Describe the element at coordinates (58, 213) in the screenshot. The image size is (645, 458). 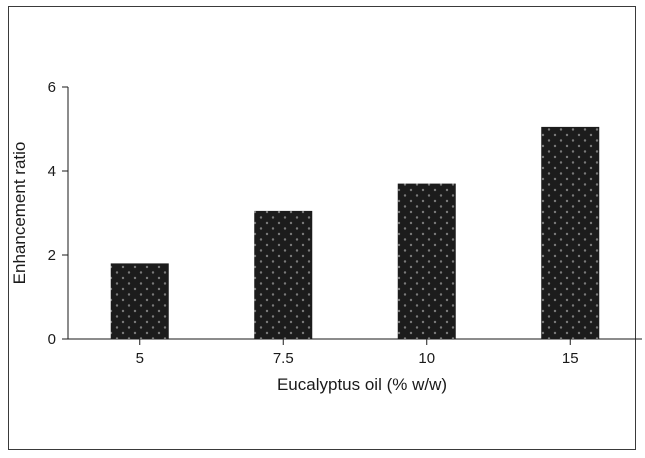
I see `y-ticks: 0 2 4 6` at that location.